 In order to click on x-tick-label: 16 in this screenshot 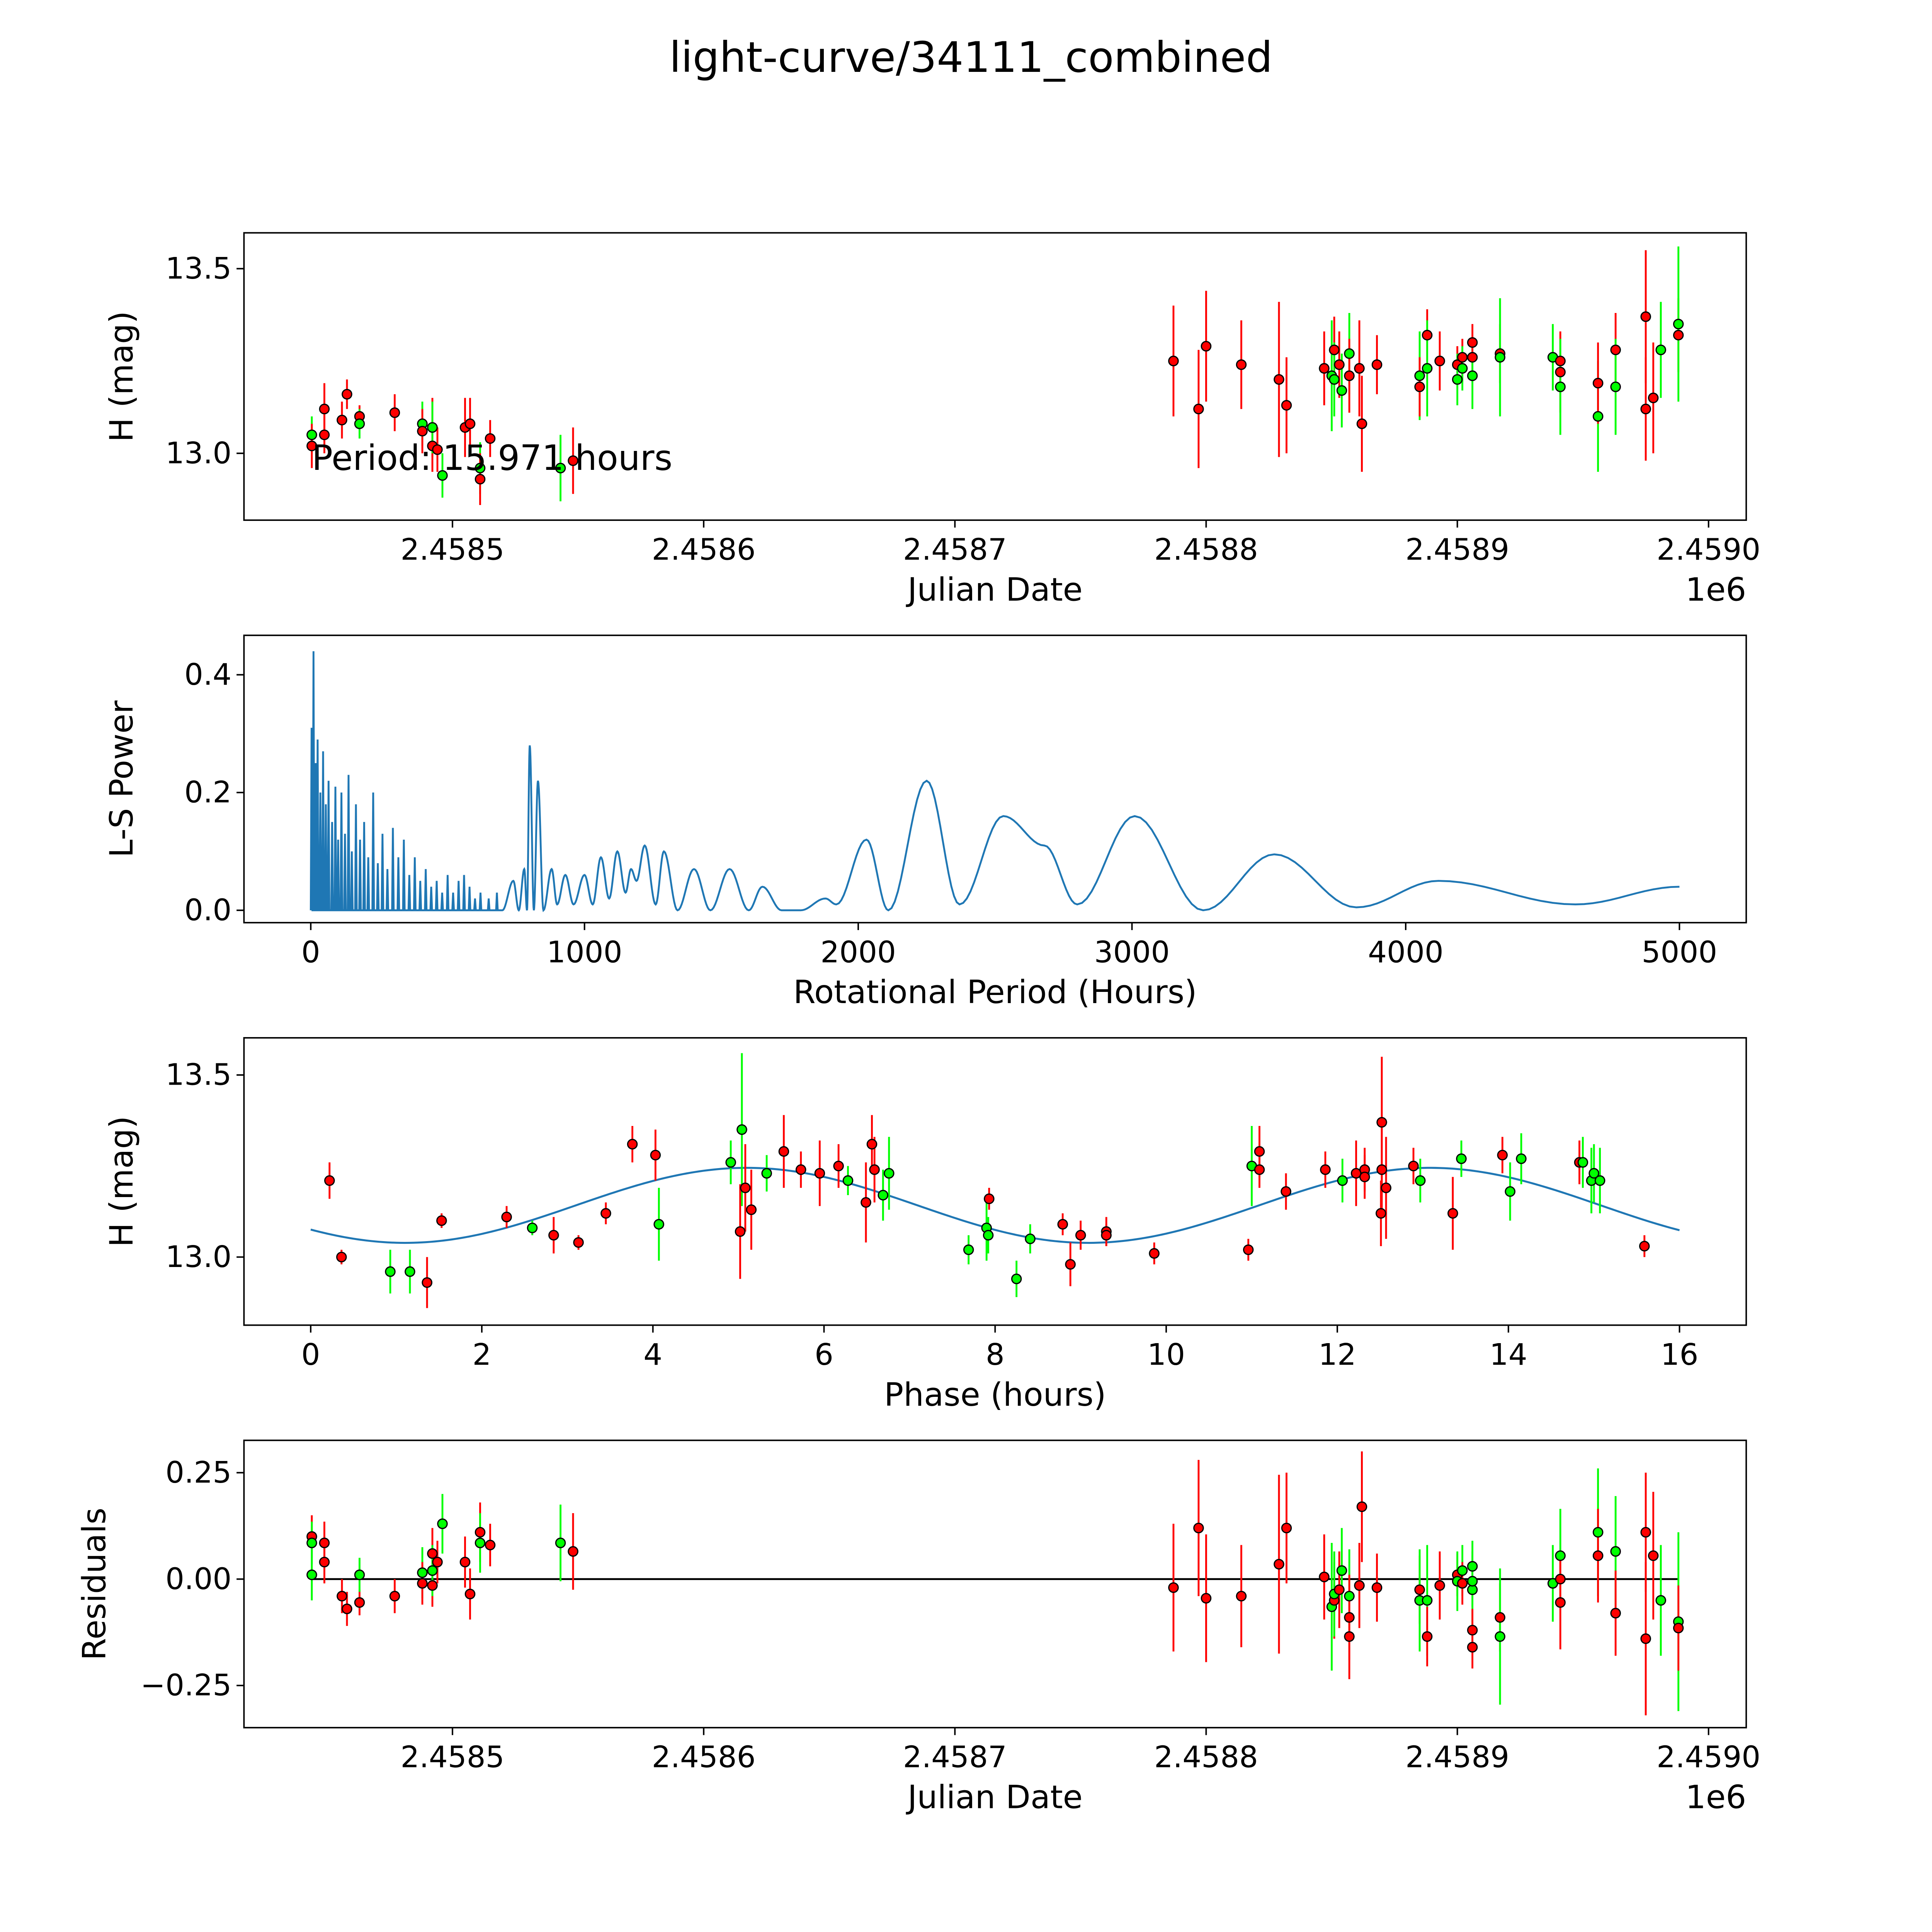, I will do `click(1680, 1355)`.